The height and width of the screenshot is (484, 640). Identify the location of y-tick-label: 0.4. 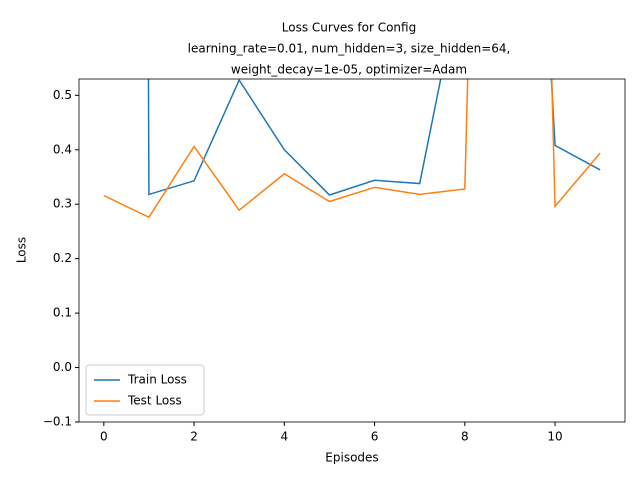
(62, 149).